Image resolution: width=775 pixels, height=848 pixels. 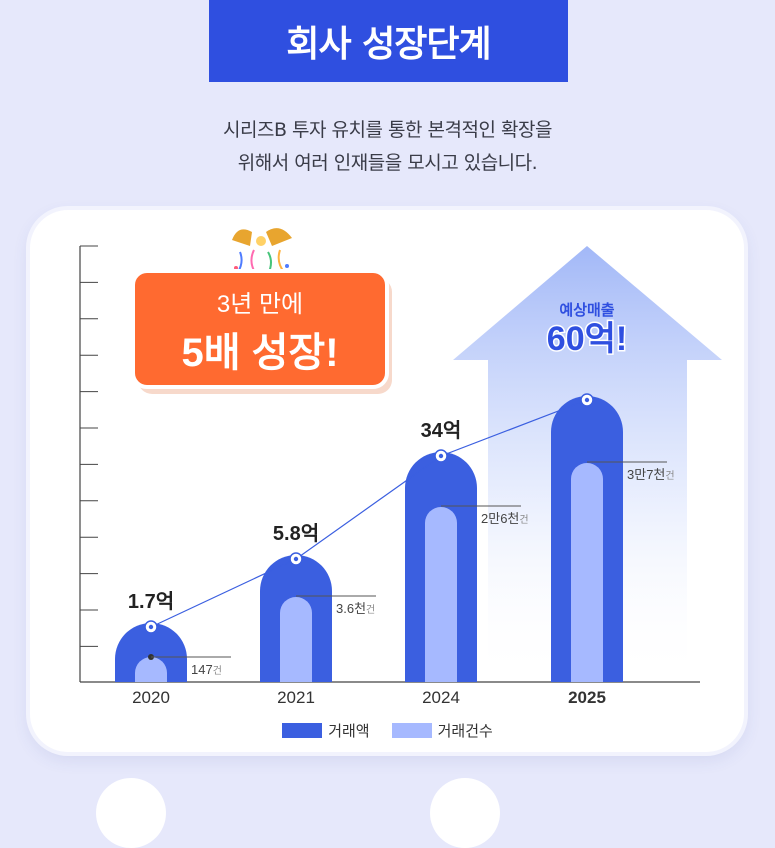 I want to click on x-tick-label: 2020, so click(x=151, y=697).